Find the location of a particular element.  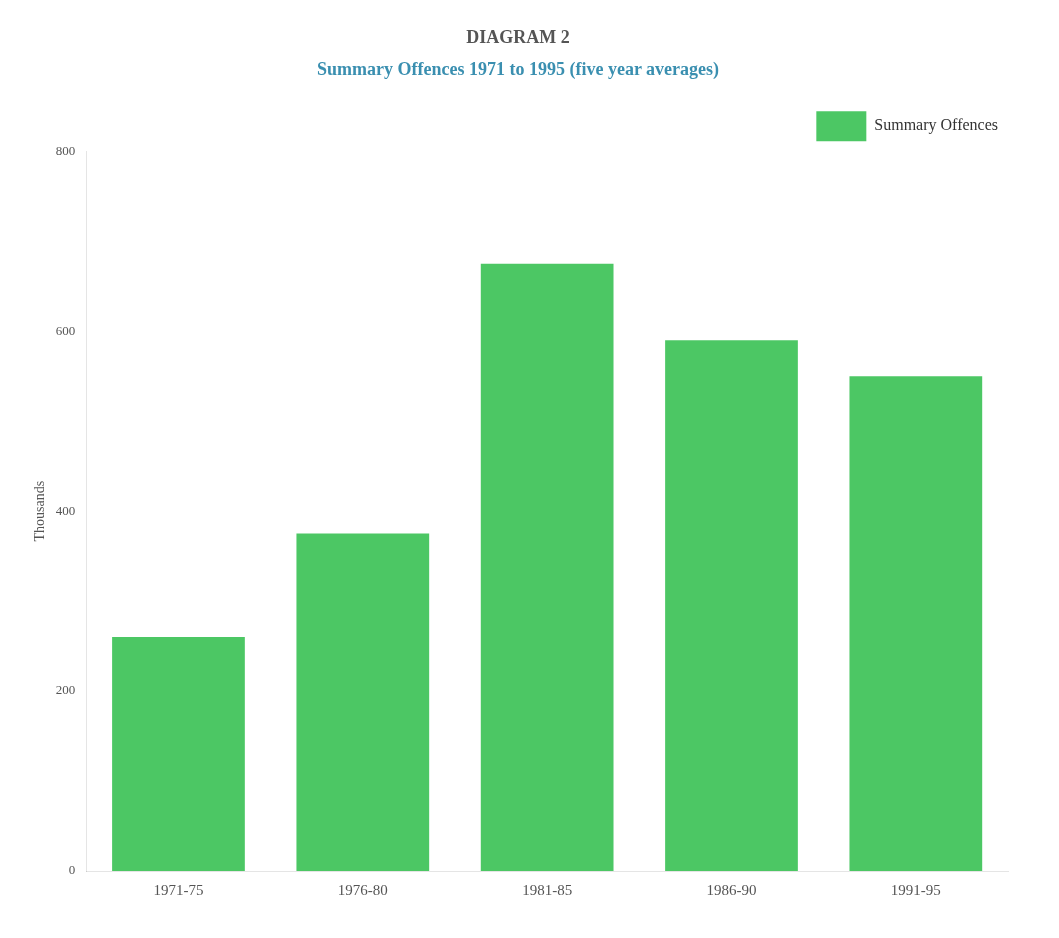

y-tick-label: 0 is located at coordinates (72, 870).